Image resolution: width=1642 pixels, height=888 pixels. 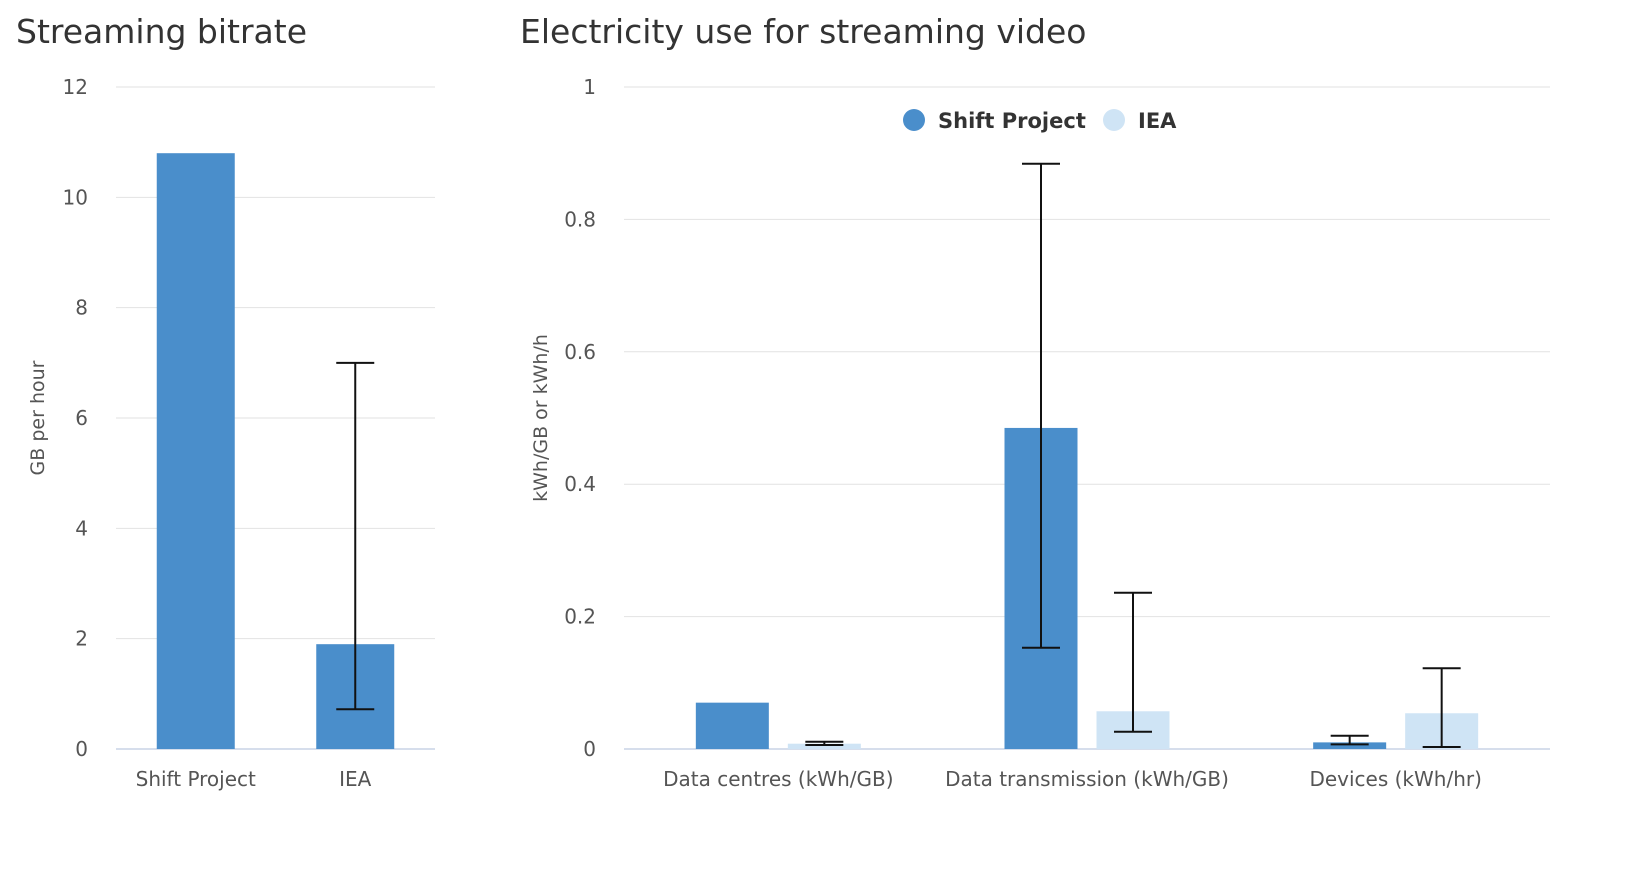 I want to click on electricity-y-tick-label: 0.6, so click(x=580, y=352).